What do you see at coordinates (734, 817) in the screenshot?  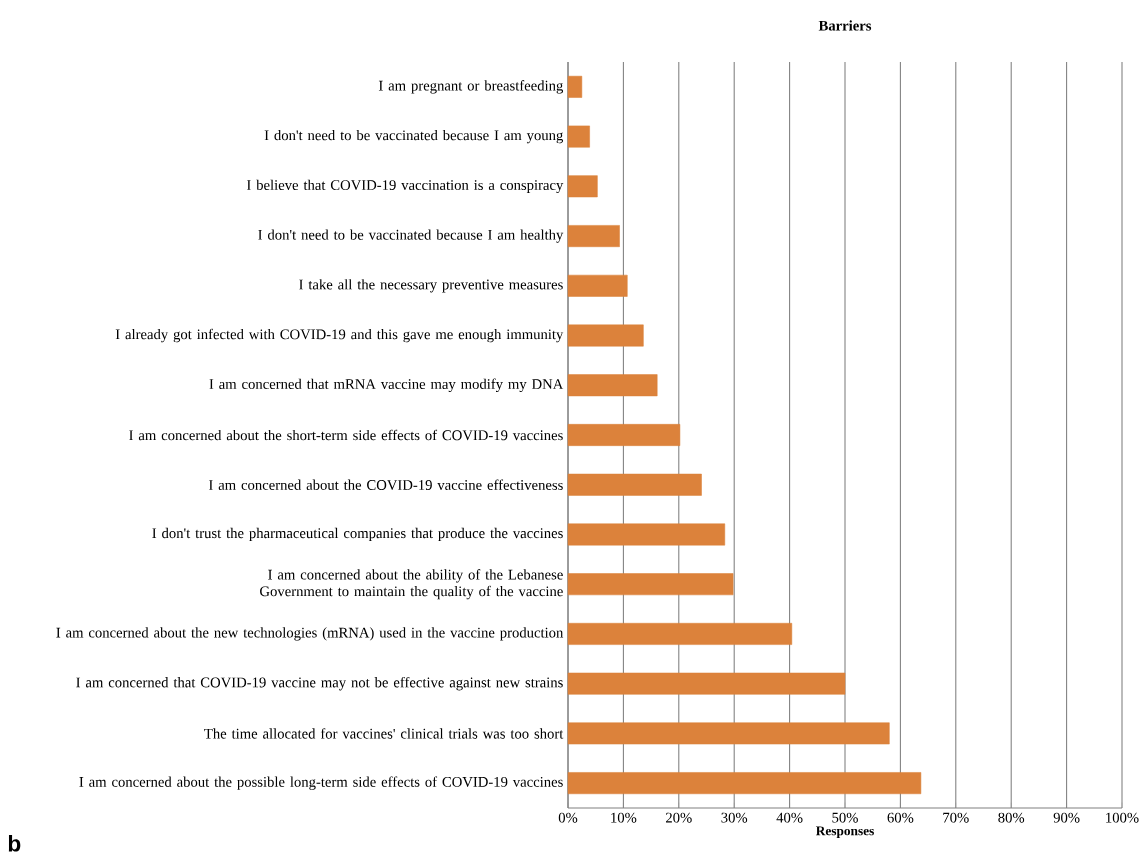 I see `x-tick-label: 30%` at bounding box center [734, 817].